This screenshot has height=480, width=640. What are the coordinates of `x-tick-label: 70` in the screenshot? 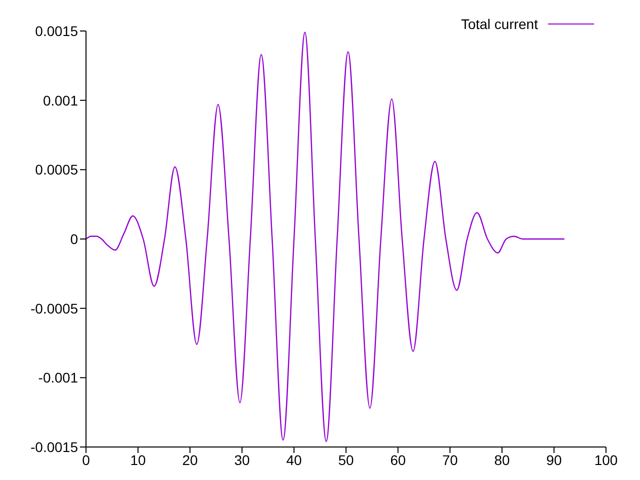 It's located at (450, 460).